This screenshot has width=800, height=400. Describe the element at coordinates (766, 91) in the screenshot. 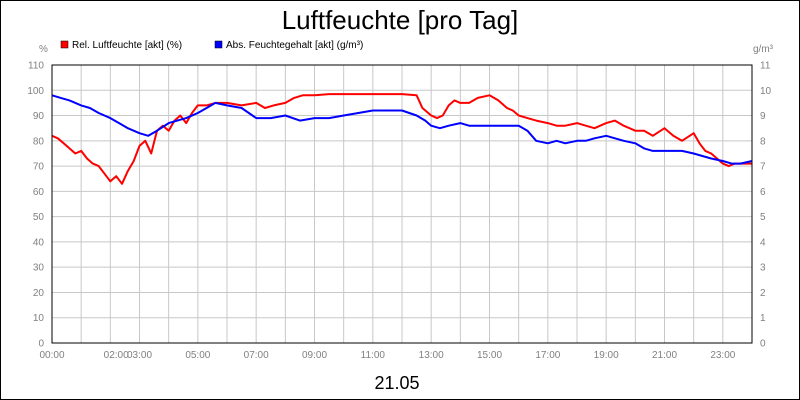

I see `y-right-tick-label: 10` at that location.